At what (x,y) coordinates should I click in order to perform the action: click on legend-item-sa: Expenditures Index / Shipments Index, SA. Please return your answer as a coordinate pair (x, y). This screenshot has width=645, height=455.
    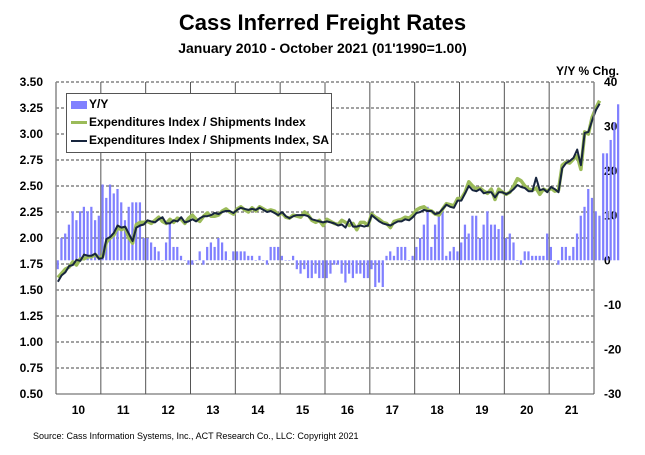
    Looking at the image, I should click on (200, 142).